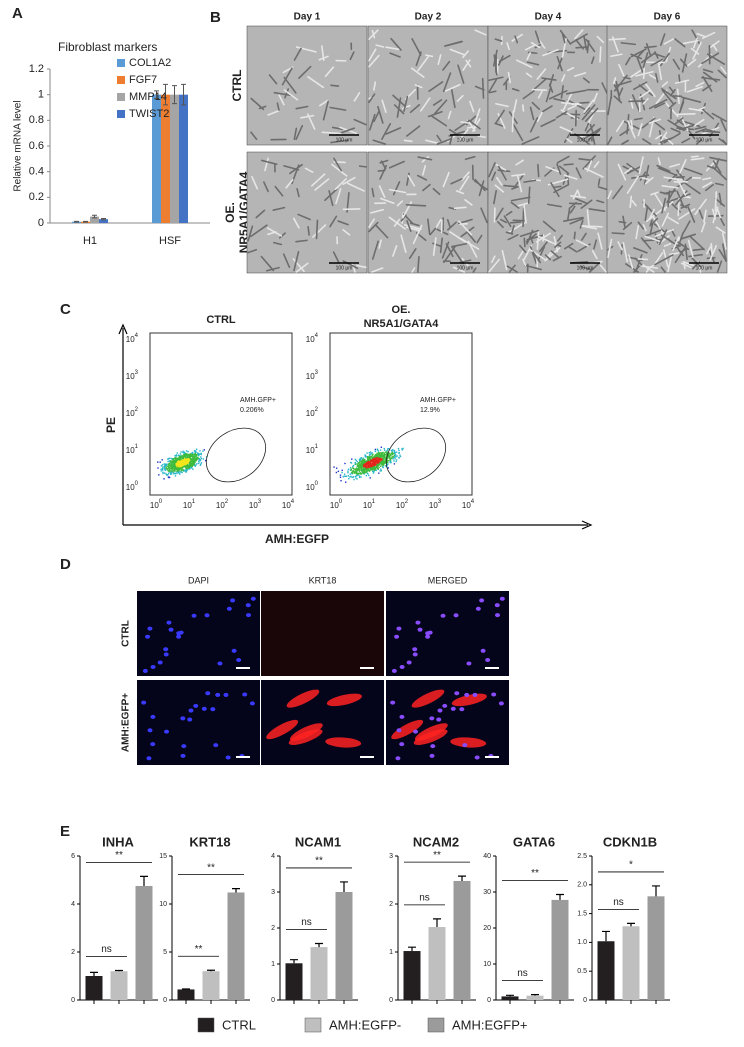 This screenshot has height=1047, width=744. I want to click on x-tick-label: 103, so click(255, 505).